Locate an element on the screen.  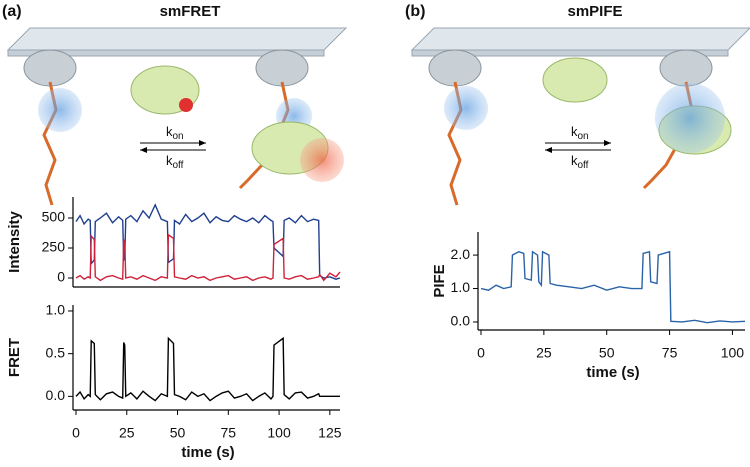
y-tick-label: 500 is located at coordinates (54, 217).